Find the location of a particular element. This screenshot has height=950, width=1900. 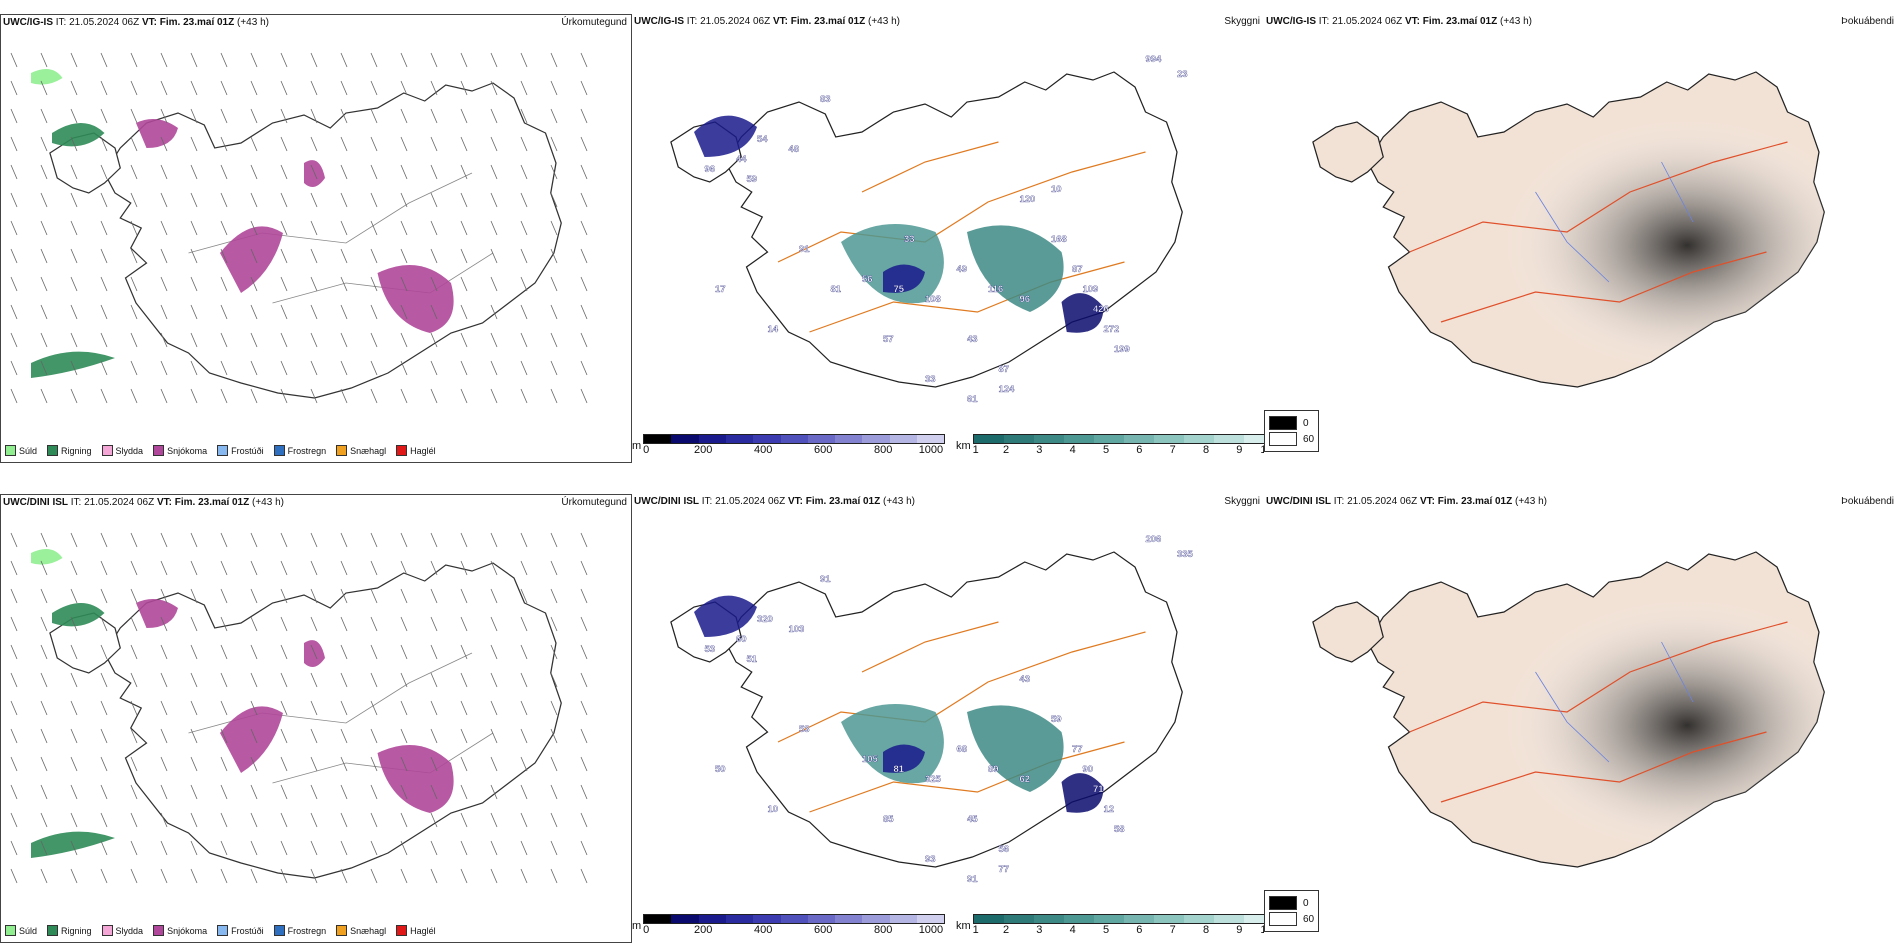

precip-legend-item: Rigning is located at coordinates (69, 930).